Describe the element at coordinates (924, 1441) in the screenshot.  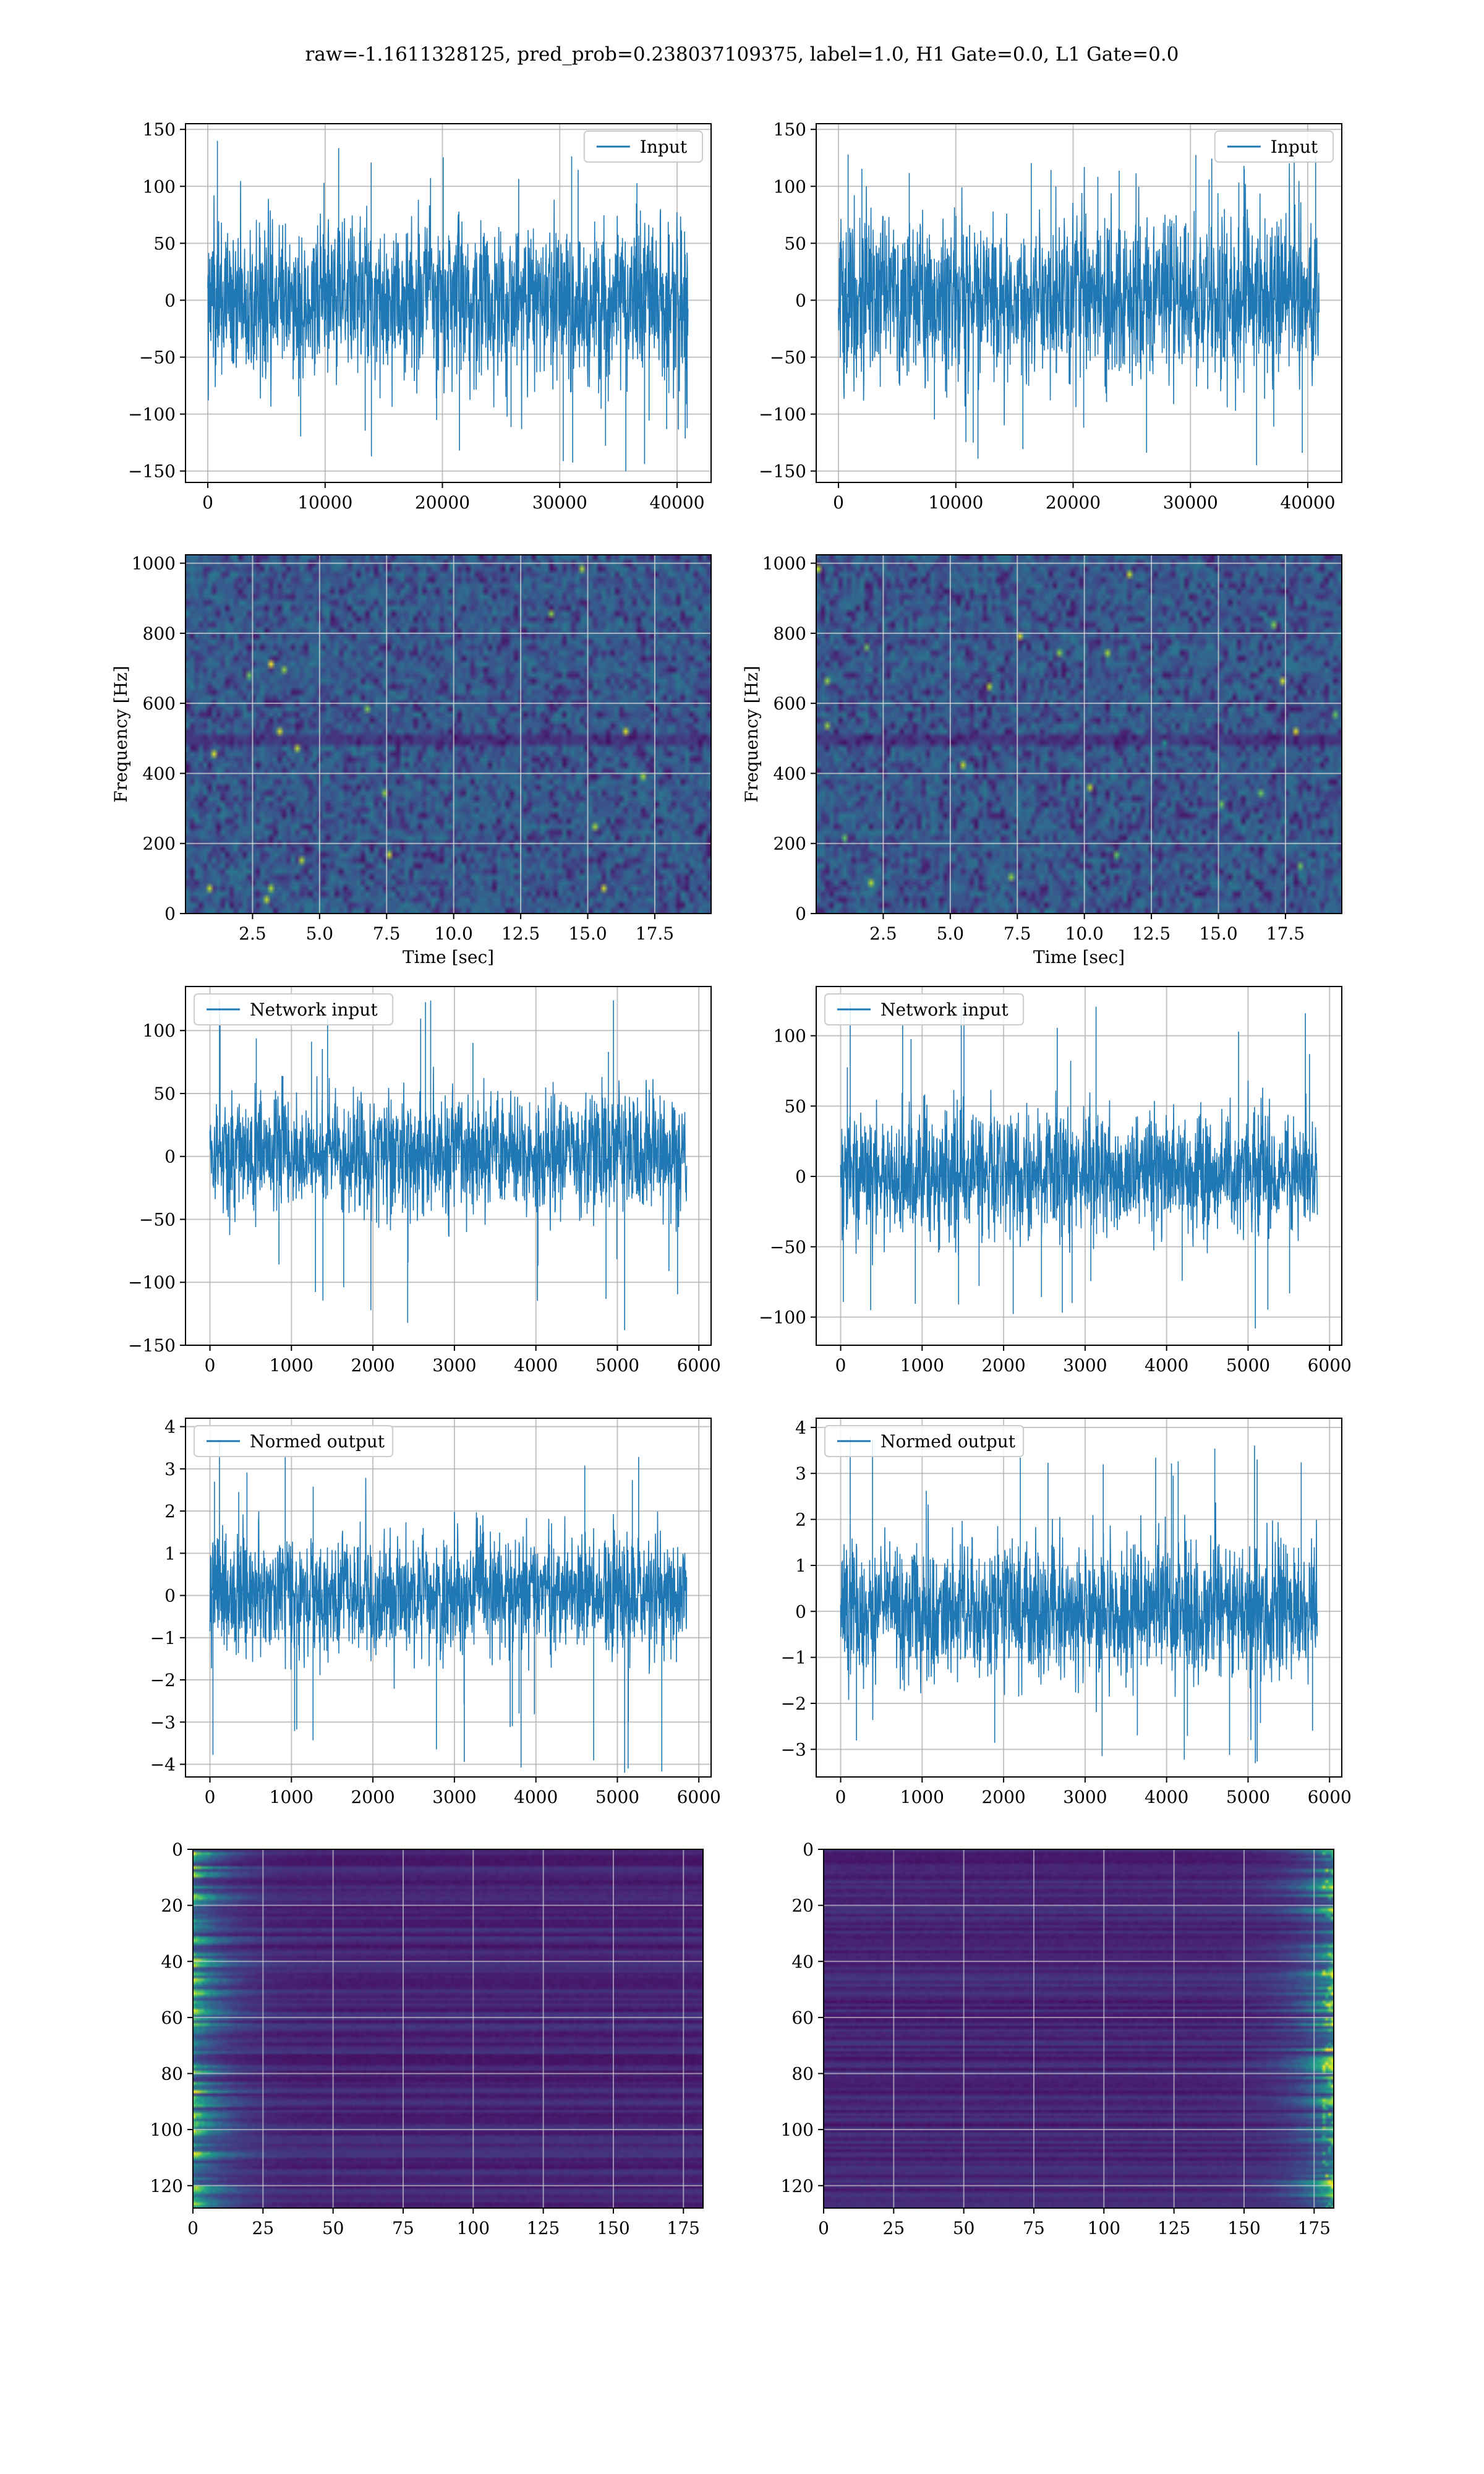
I see `legend-box` at that location.